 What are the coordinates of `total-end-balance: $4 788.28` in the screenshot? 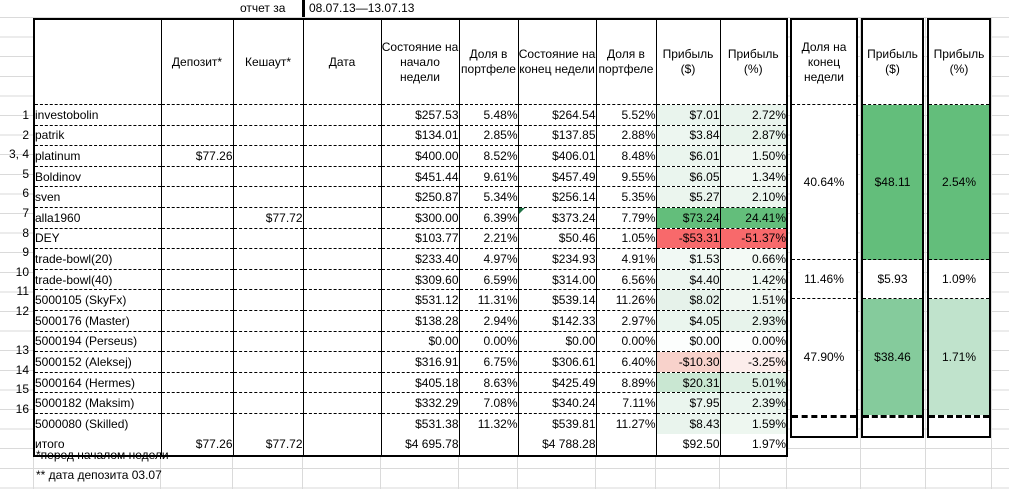 It's located at (556, 444).